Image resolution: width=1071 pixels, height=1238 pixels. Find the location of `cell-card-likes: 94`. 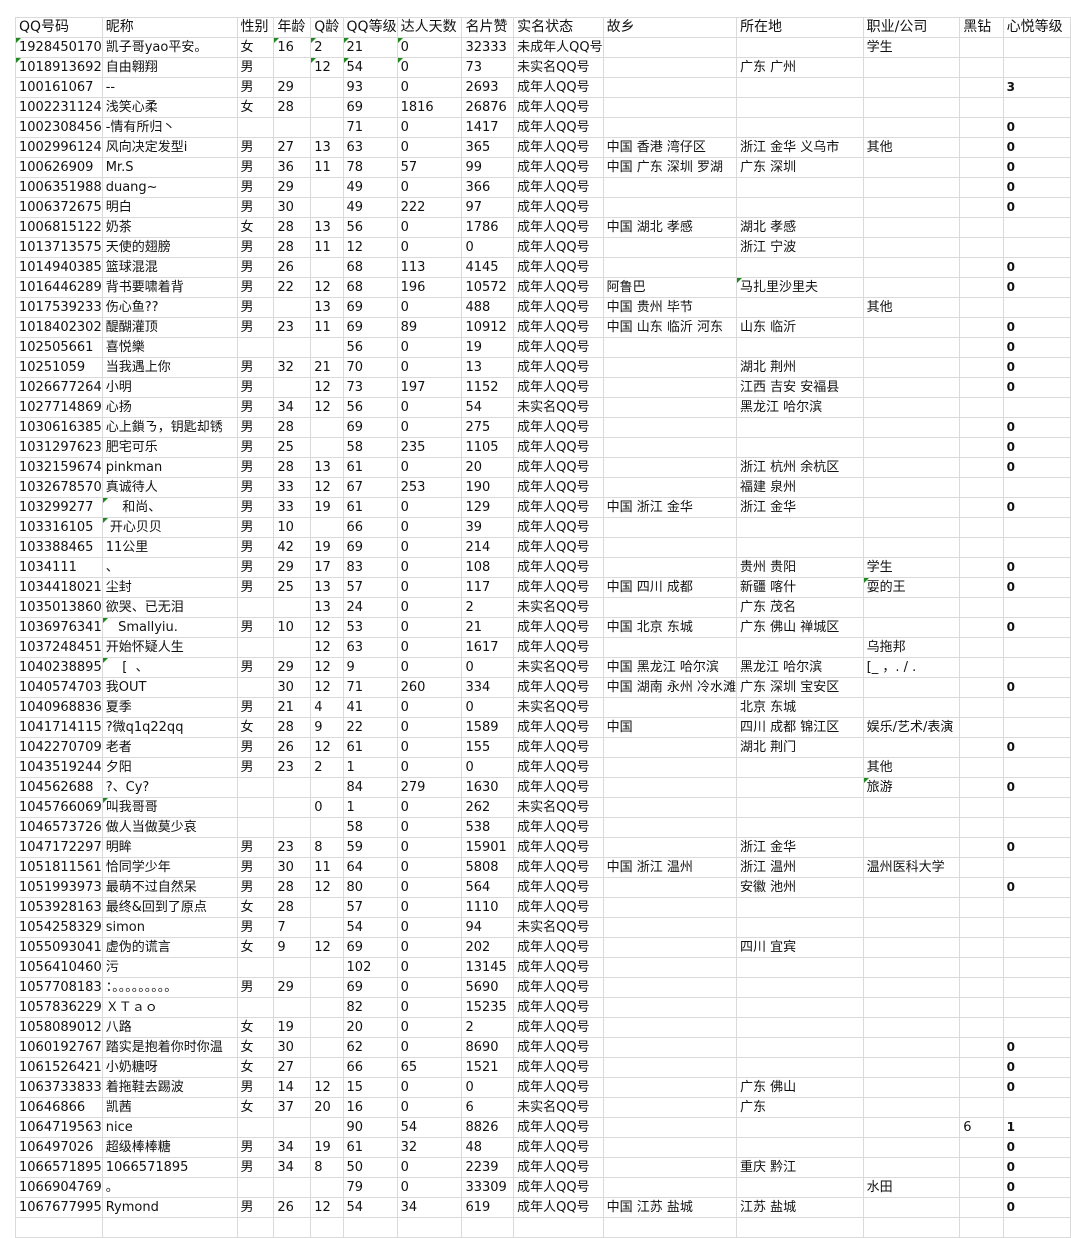

cell-card-likes: 94 is located at coordinates (488, 927).